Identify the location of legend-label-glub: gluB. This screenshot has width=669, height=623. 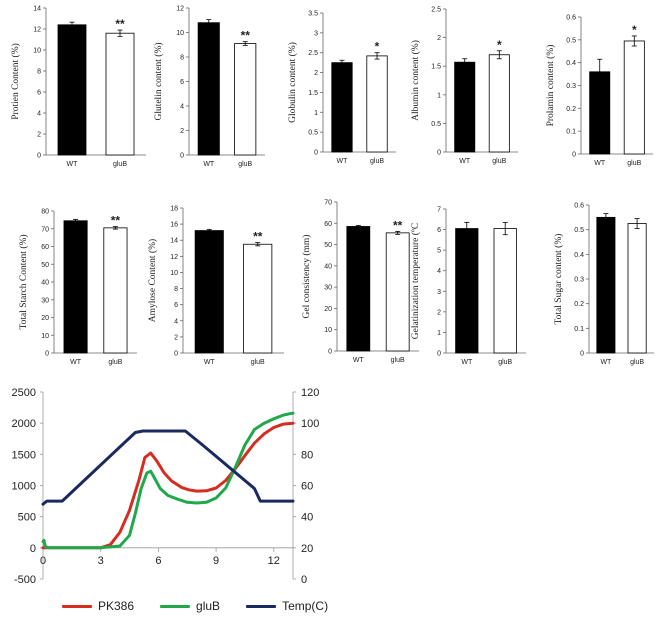
(208, 606).